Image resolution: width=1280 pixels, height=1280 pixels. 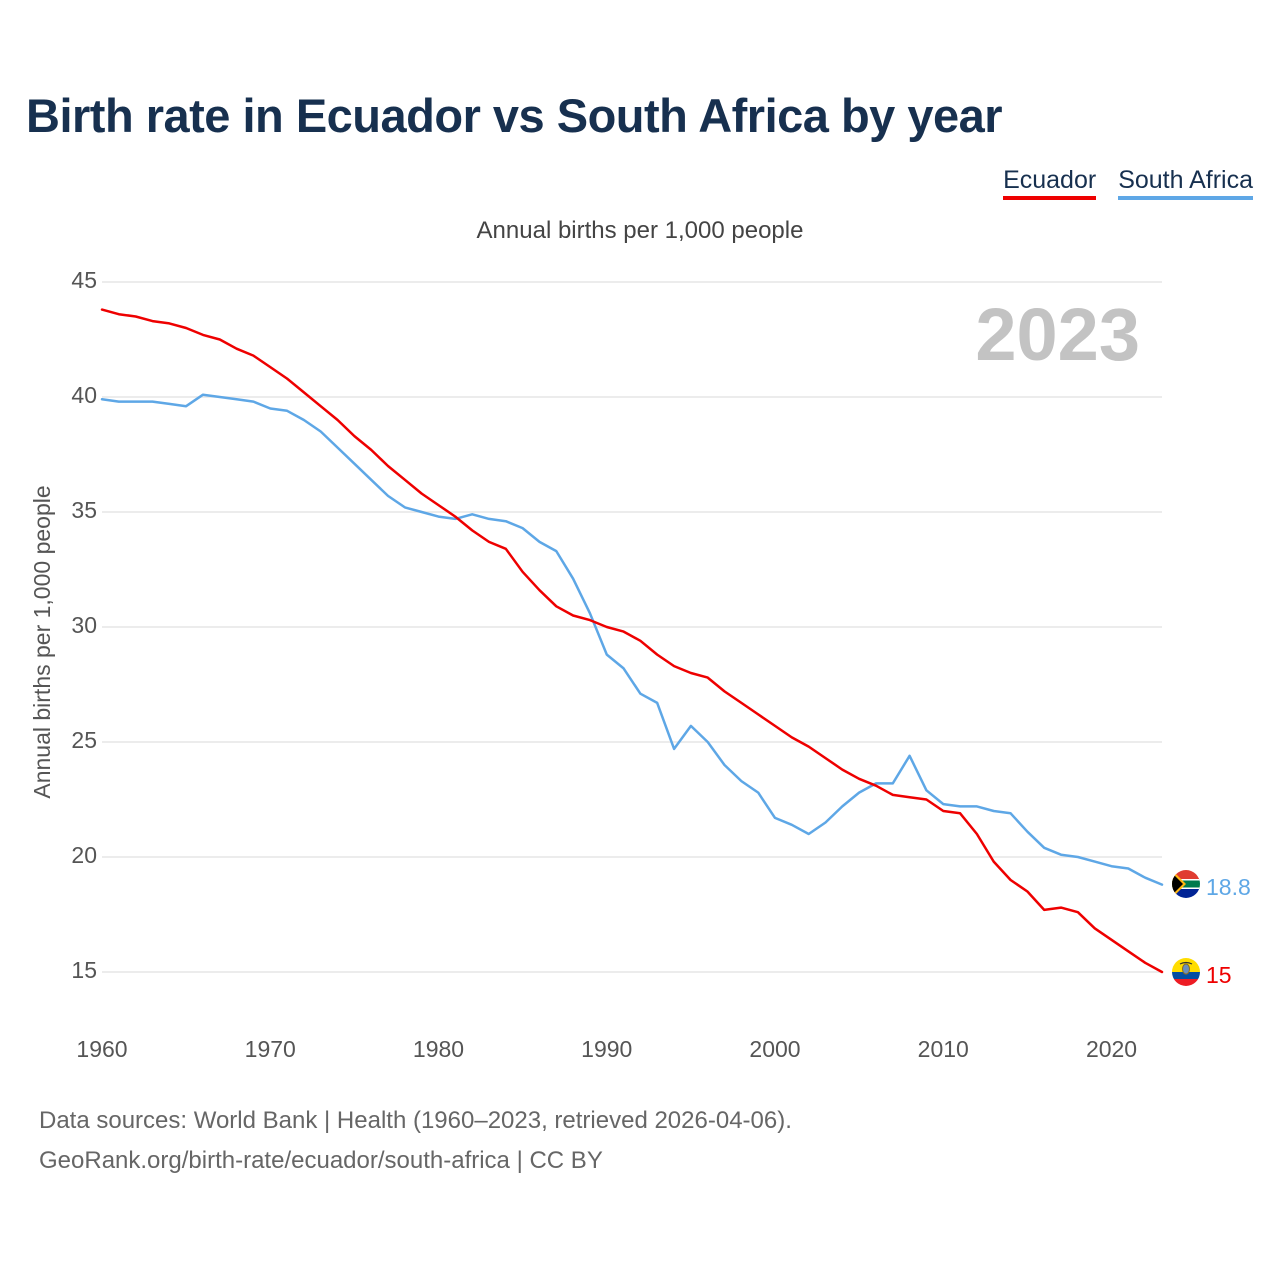 I want to click on x-tick-label-2020: 2020, so click(x=1111, y=1049).